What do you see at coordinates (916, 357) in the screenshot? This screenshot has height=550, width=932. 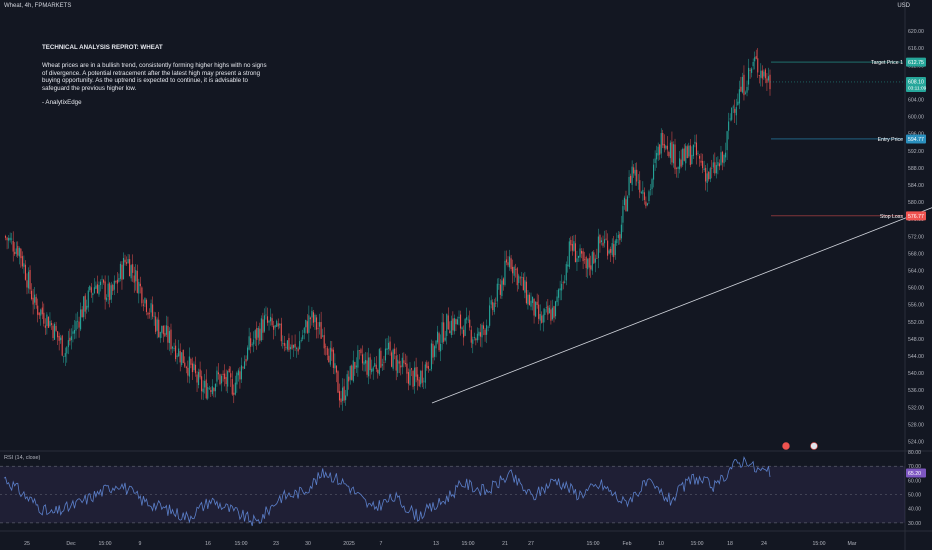 I see `price-tick-label: 544.00` at bounding box center [916, 357].